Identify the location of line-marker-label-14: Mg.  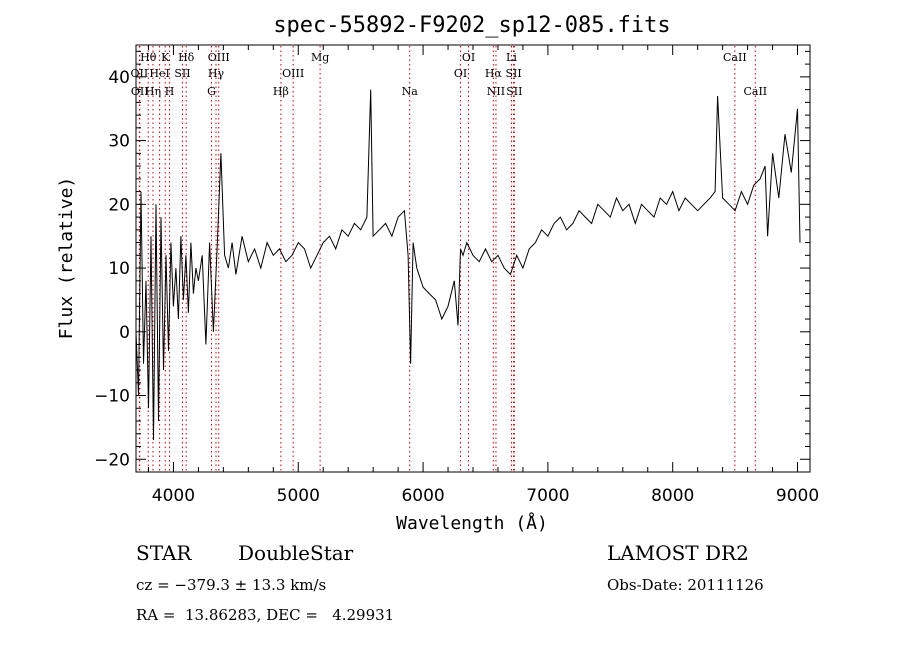
(320, 57).